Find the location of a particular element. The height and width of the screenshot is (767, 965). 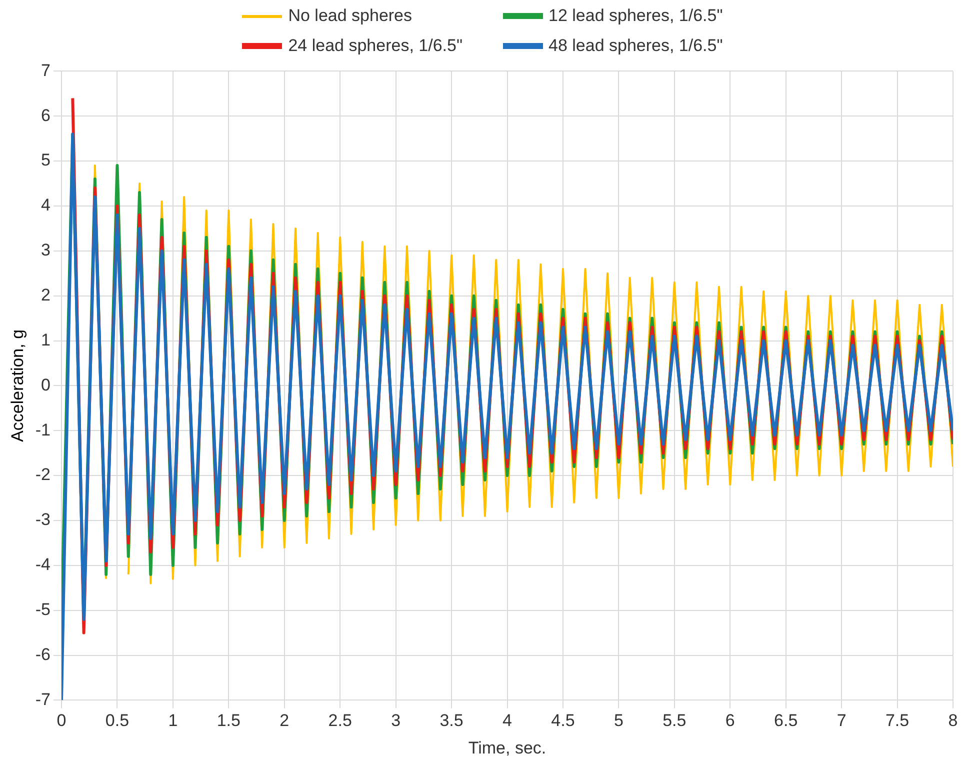

x-tick-label: 1.5 is located at coordinates (228, 720).